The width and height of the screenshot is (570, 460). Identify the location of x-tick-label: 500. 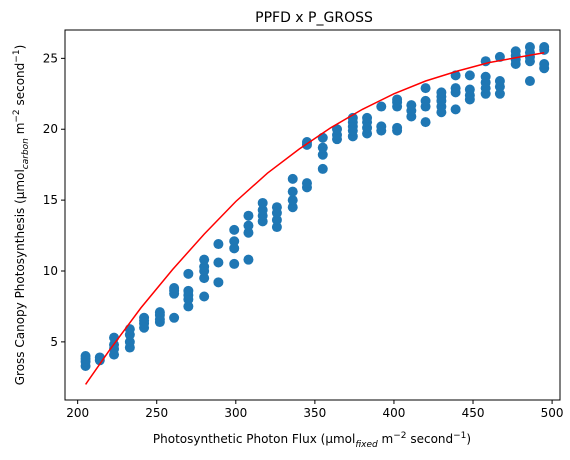
(552, 413).